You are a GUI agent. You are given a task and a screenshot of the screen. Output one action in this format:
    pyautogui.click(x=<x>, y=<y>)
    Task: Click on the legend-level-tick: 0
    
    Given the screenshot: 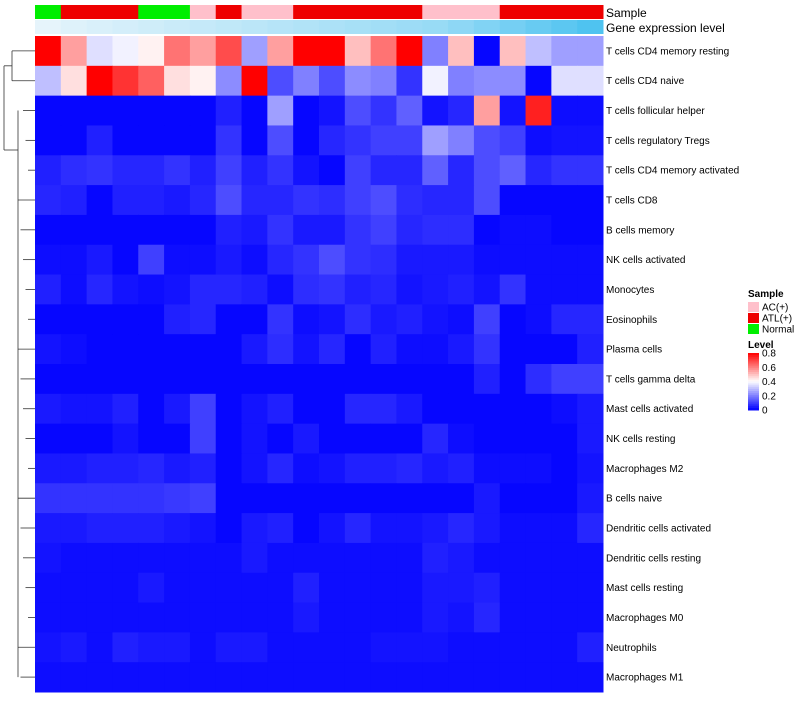 What is the action you would take?
    pyautogui.click(x=765, y=411)
    